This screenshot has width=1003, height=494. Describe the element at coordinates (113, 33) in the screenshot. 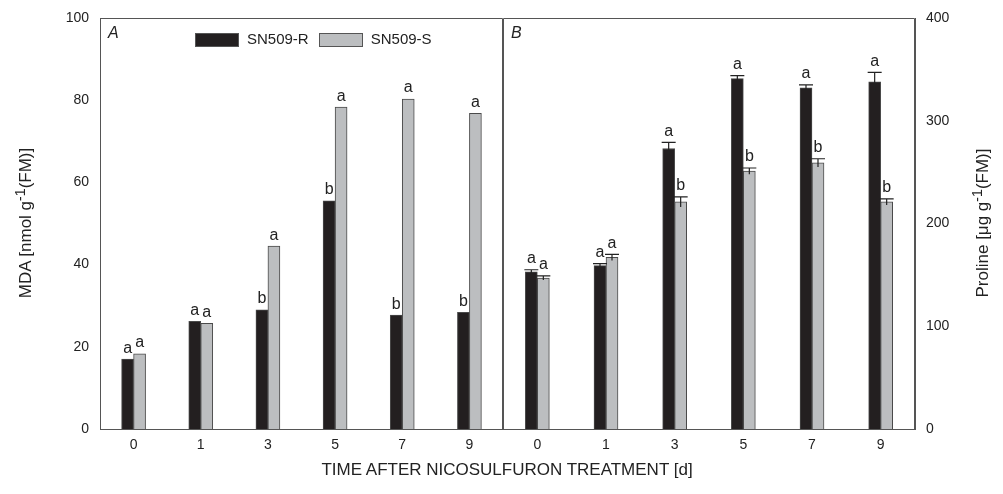

I see `annotation: A` at that location.